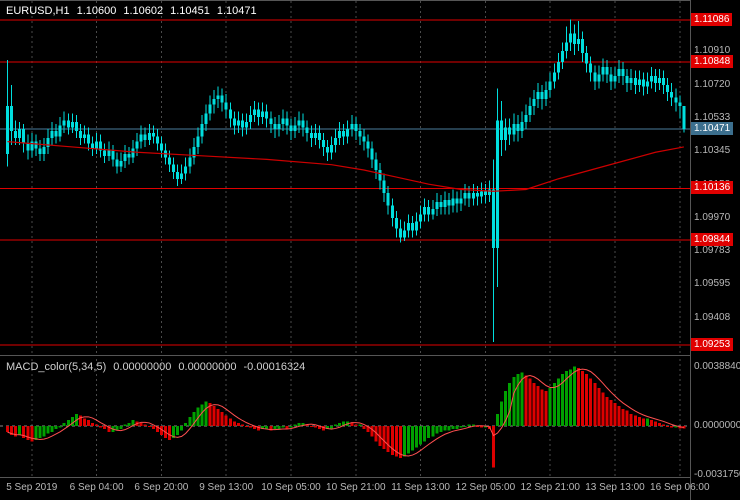  What do you see at coordinates (420, 487) in the screenshot?
I see `time-label: 11 Sep 13:00` at bounding box center [420, 487].